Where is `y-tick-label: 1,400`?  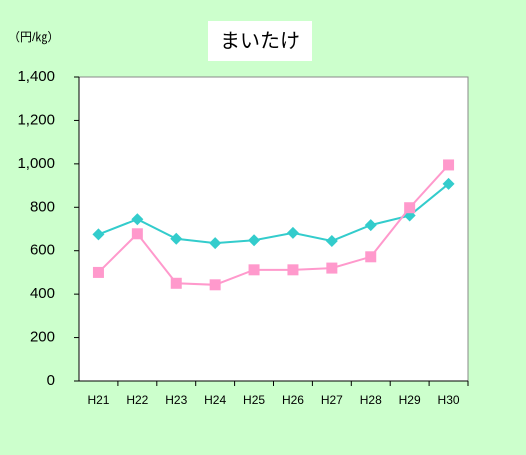 y-tick-label: 1,400 is located at coordinates (36, 76).